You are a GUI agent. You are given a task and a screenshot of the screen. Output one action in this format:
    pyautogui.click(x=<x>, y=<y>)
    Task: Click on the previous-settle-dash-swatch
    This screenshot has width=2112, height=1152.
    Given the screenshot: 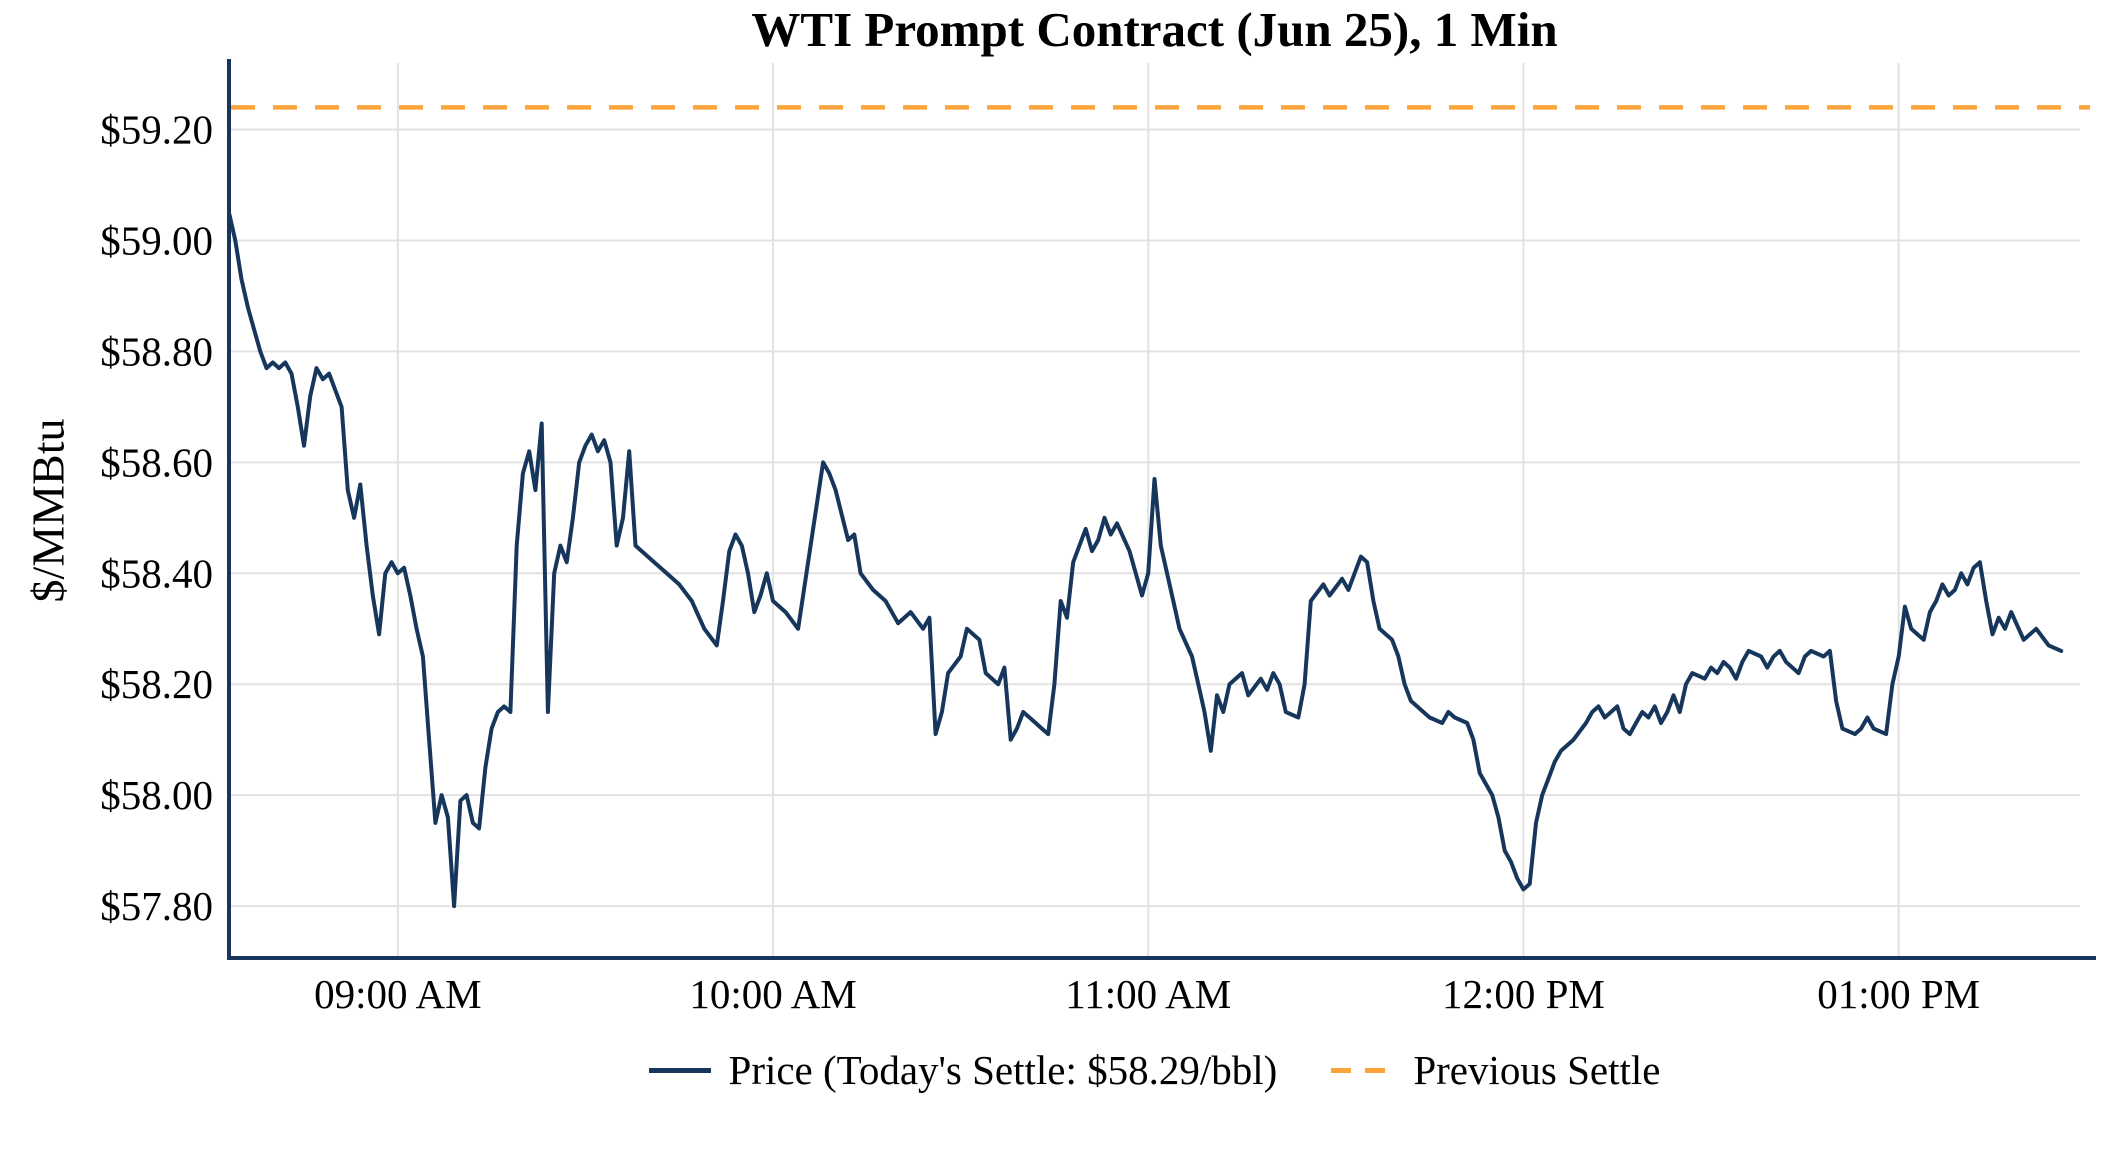 What is the action you would take?
    pyautogui.click(x=1363, y=1070)
    